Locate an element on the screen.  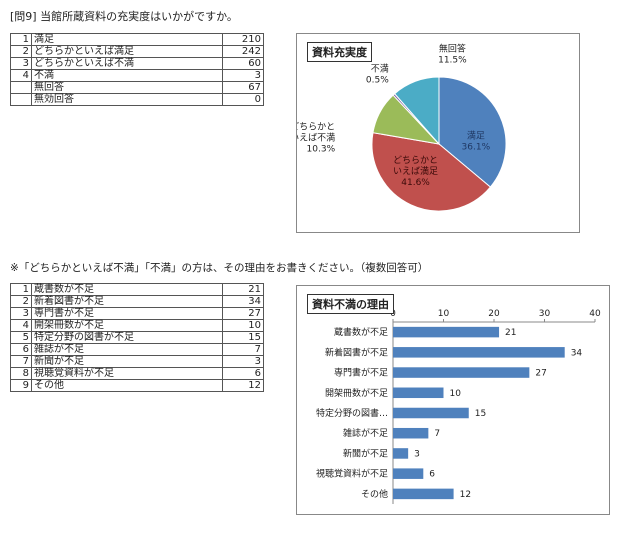
x-tick-label: 20 is located at coordinates (494, 314).